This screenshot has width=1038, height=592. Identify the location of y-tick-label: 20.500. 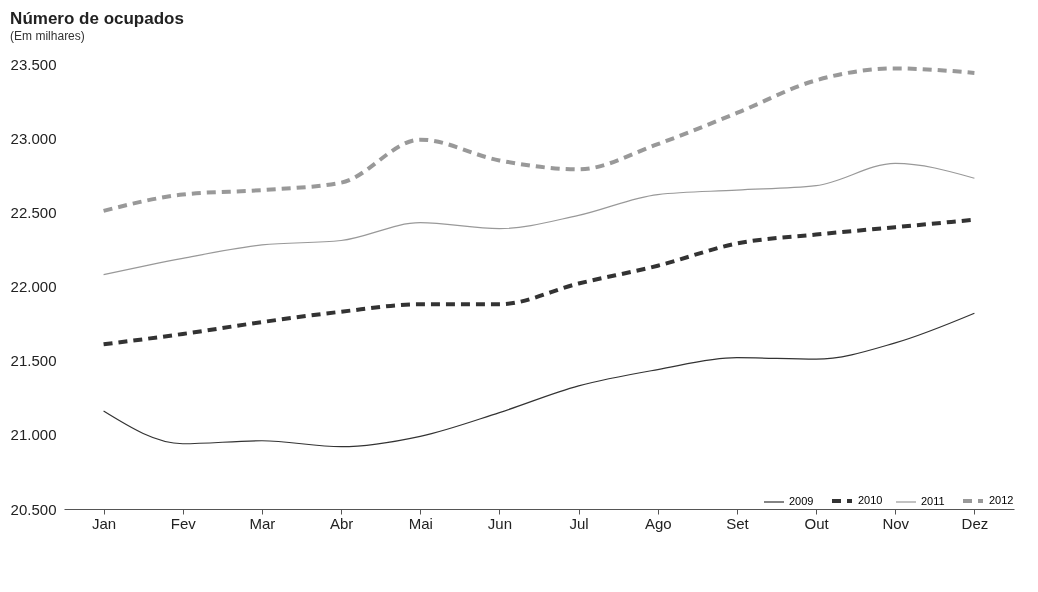
(33, 509).